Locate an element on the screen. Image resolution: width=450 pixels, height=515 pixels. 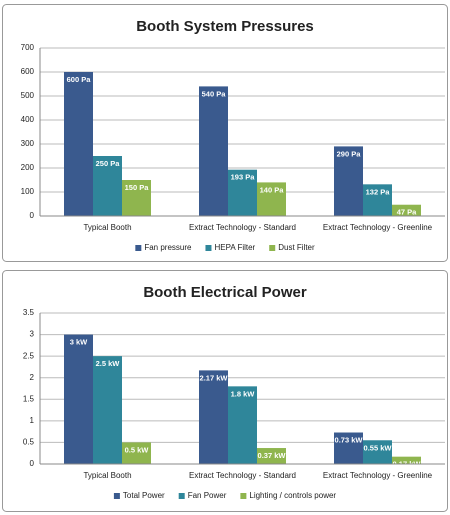
value-label: 47 Pa is located at coordinates (407, 212).